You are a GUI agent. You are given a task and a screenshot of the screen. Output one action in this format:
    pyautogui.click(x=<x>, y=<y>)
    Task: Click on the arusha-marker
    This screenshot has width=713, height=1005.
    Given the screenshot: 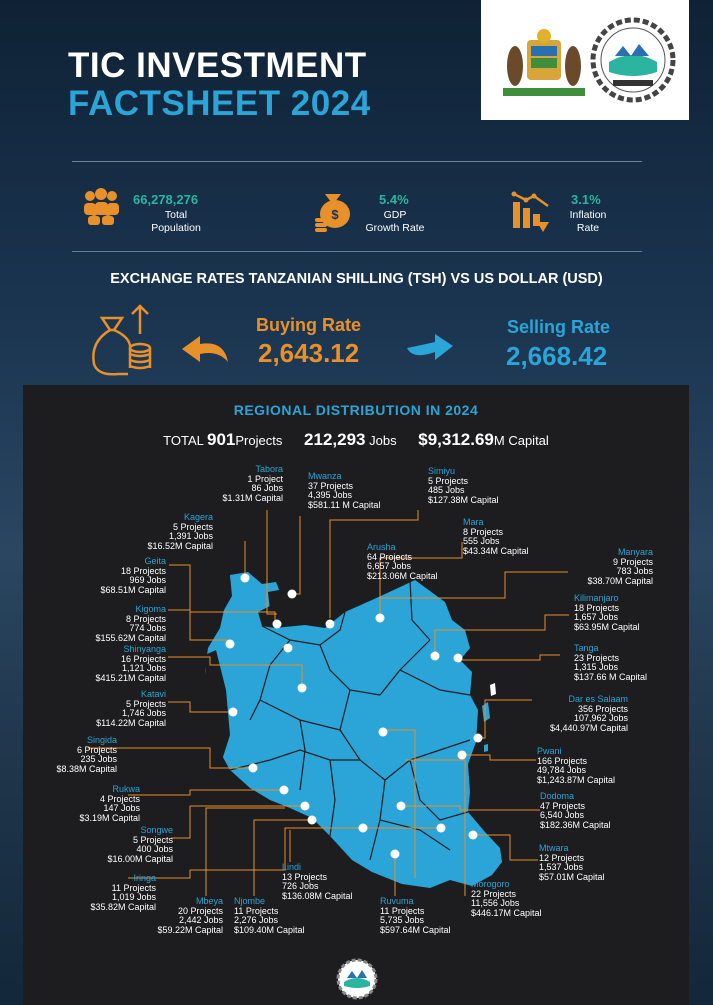 What is the action you would take?
    pyautogui.click(x=380, y=618)
    